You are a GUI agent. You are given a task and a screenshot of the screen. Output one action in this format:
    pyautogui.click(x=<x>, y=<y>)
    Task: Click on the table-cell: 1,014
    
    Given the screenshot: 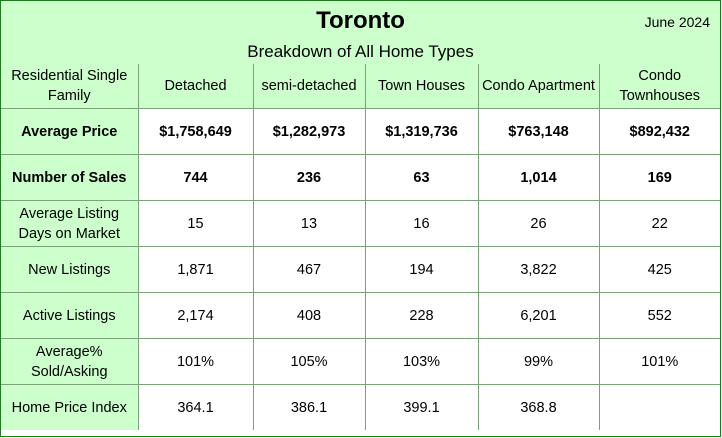 What is the action you would take?
    pyautogui.click(x=538, y=177)
    